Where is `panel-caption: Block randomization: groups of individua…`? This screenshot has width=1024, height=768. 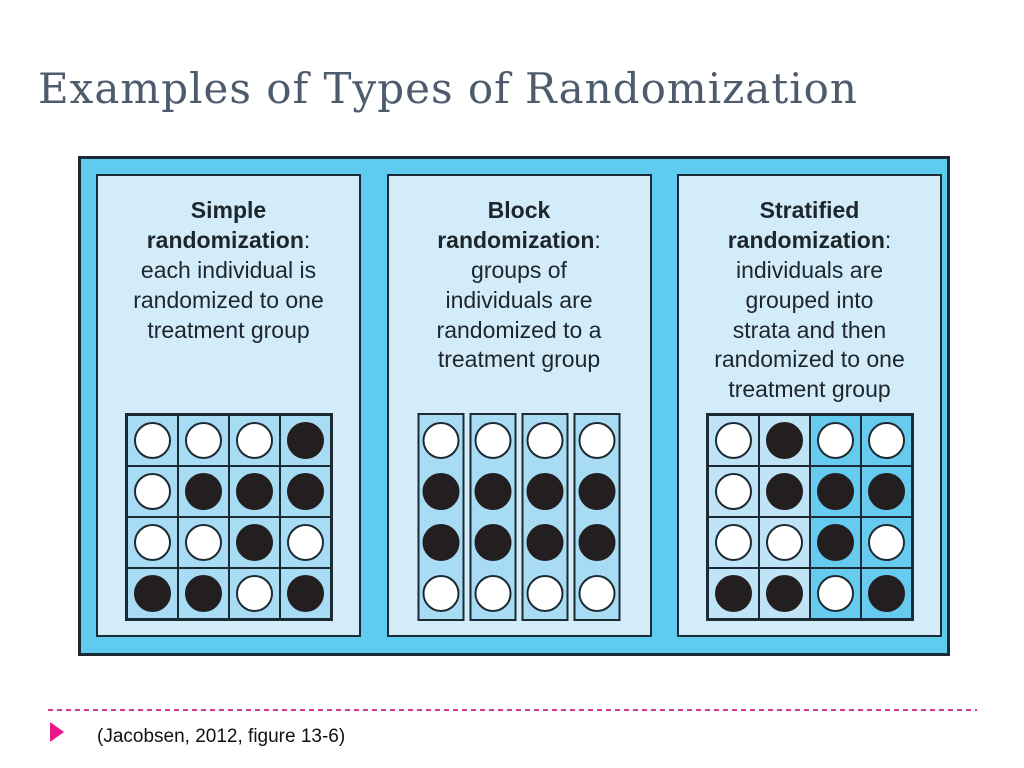
panel-caption: Block randomization: groups of individua… is located at coordinates (519, 285).